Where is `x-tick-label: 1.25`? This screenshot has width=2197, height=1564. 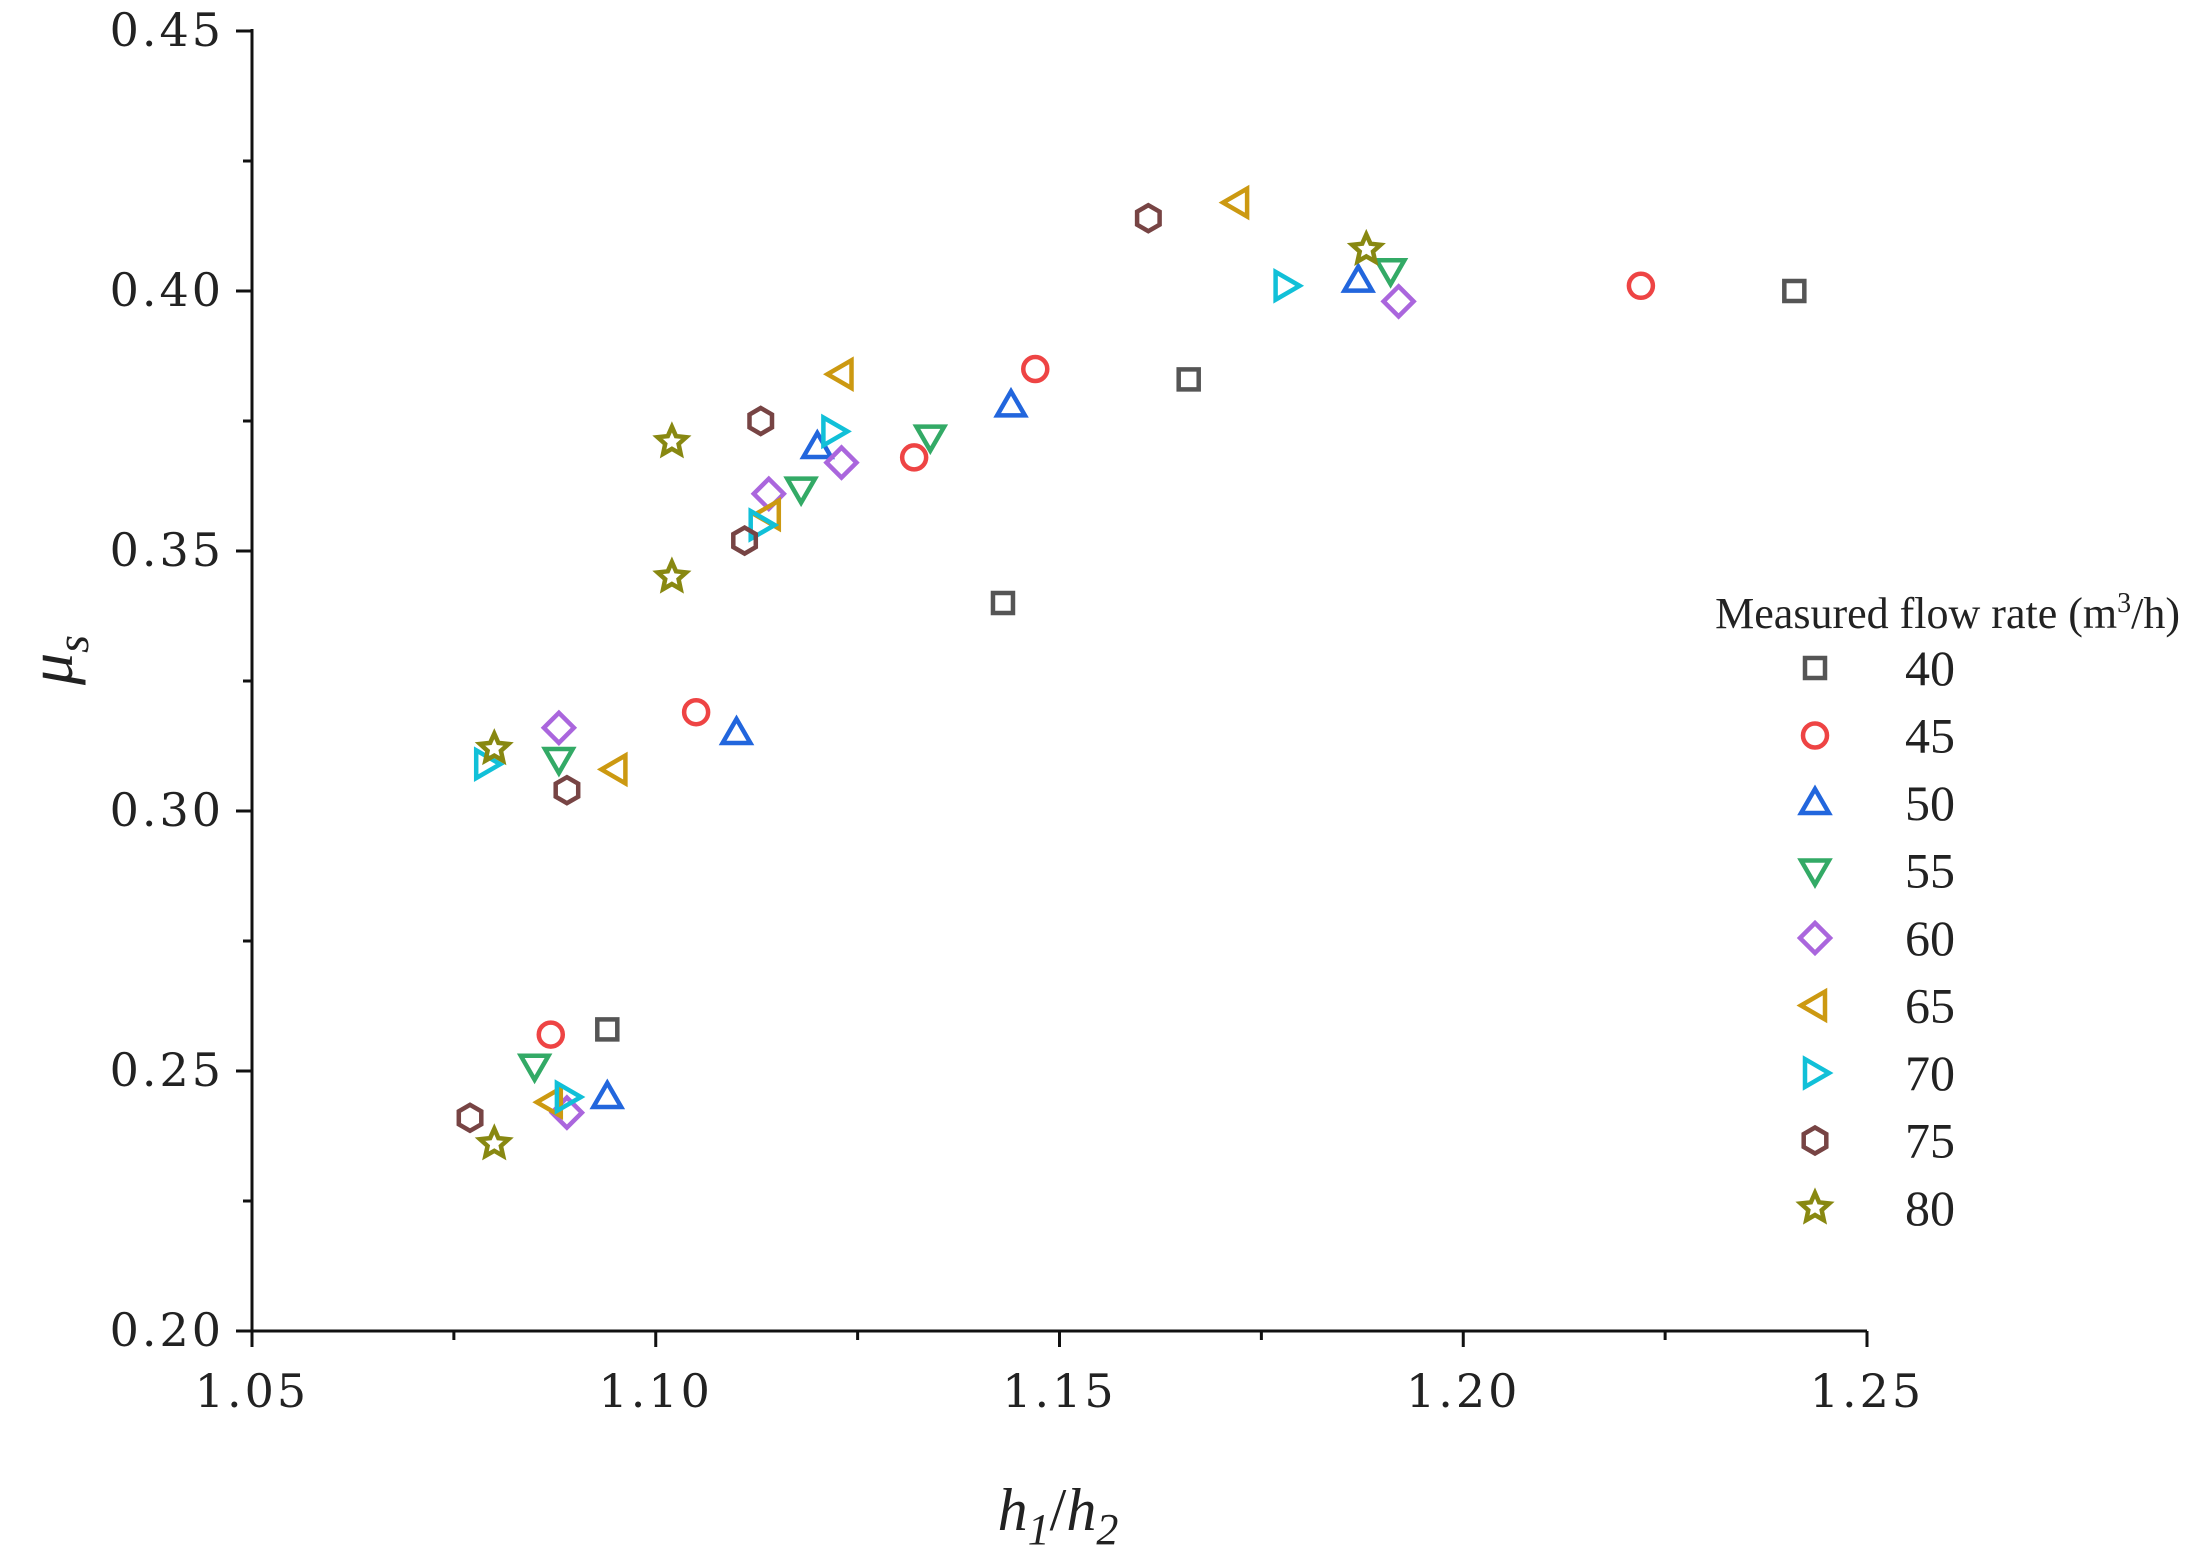
x-tick-label: 1.25 is located at coordinates (1867, 1391).